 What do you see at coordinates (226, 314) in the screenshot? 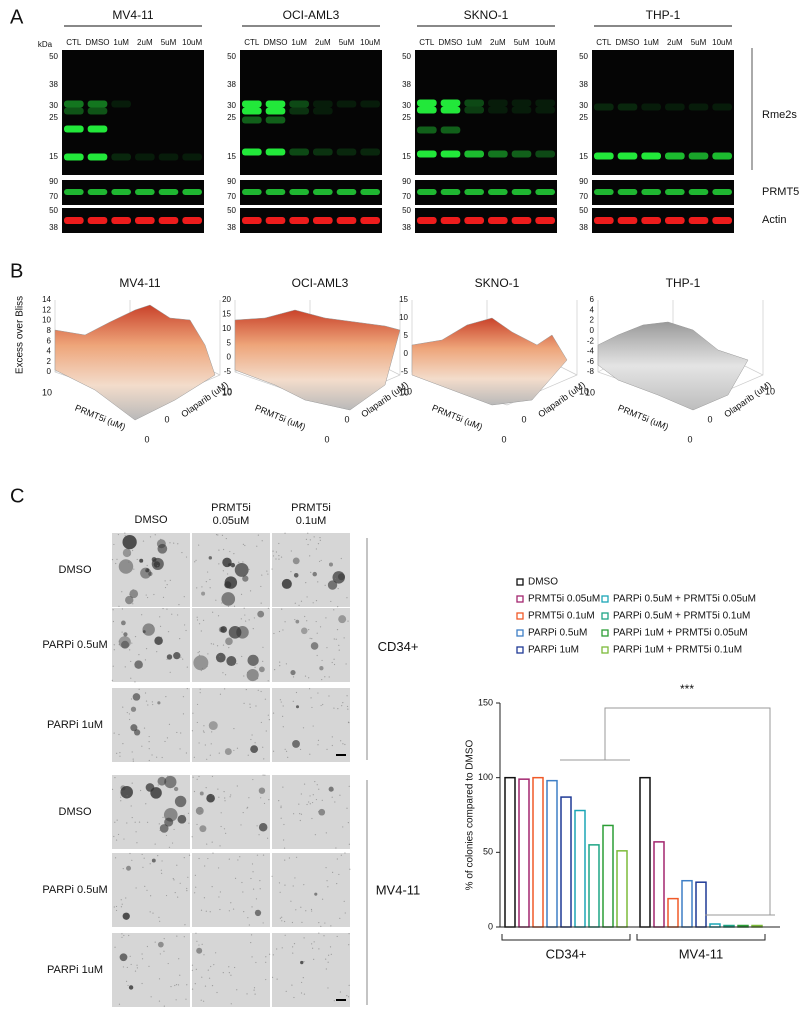
I see `z-tick-label: 15` at bounding box center [226, 314].